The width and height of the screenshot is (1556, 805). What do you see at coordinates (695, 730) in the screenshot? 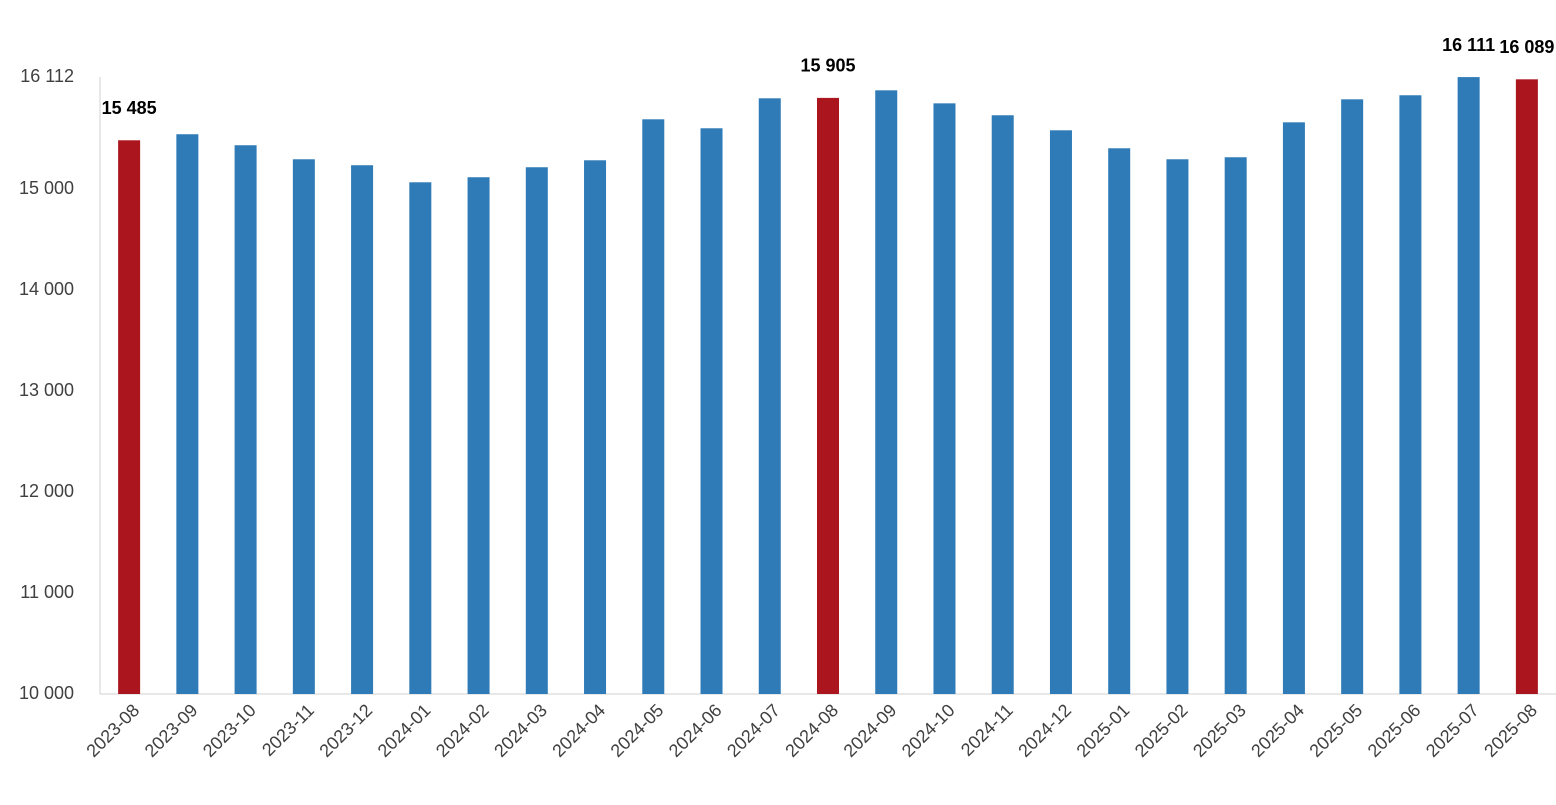
I see `x-tick-label: 2024-06` at bounding box center [695, 730].